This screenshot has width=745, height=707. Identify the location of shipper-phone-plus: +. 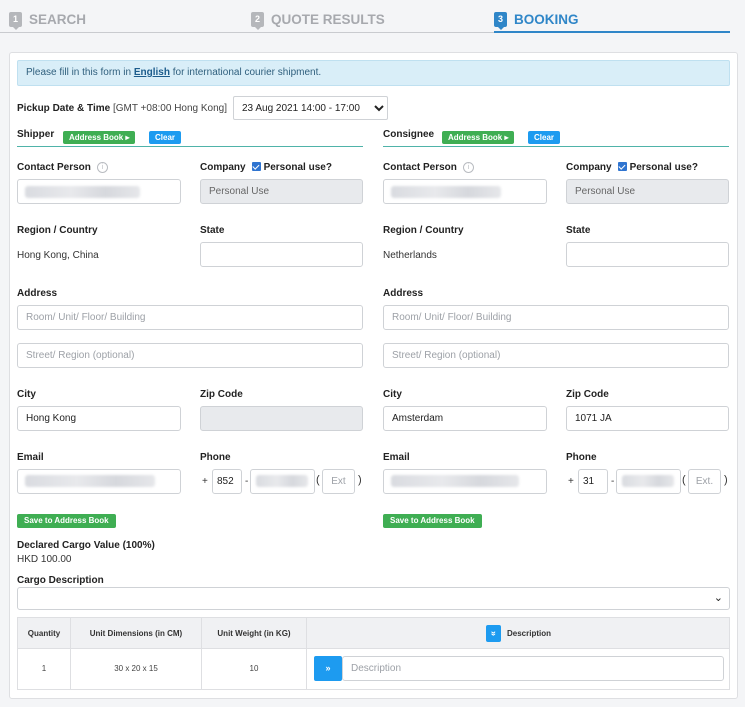
(205, 481).